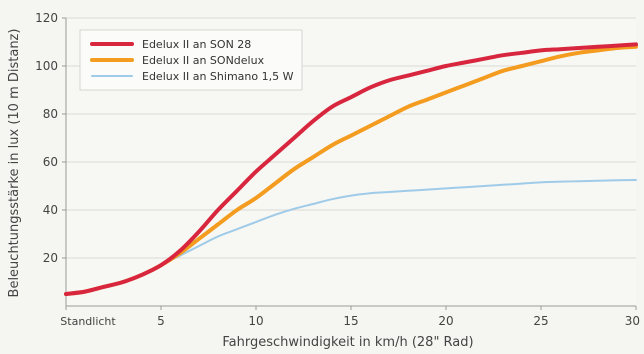  I want to click on legend-label: Edelux II an Shimano 1,5 W, so click(218, 76).